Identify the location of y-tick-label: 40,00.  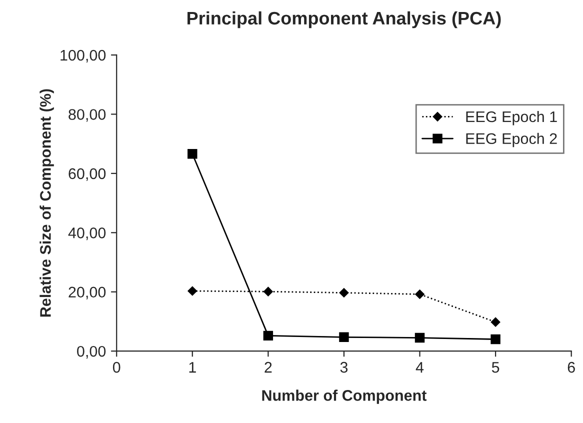
(87, 234).